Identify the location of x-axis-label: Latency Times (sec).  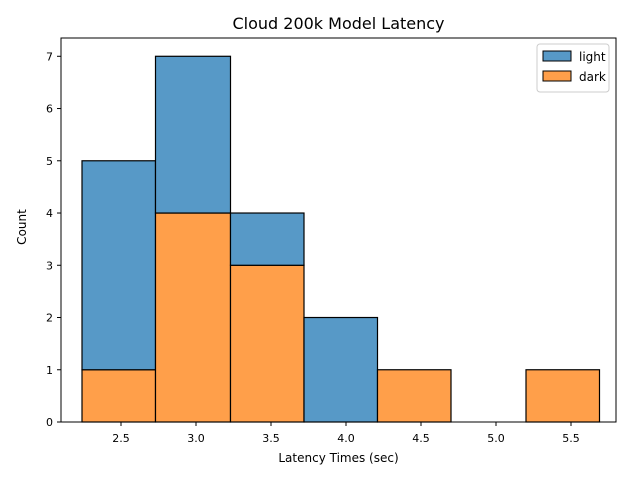
(338, 458).